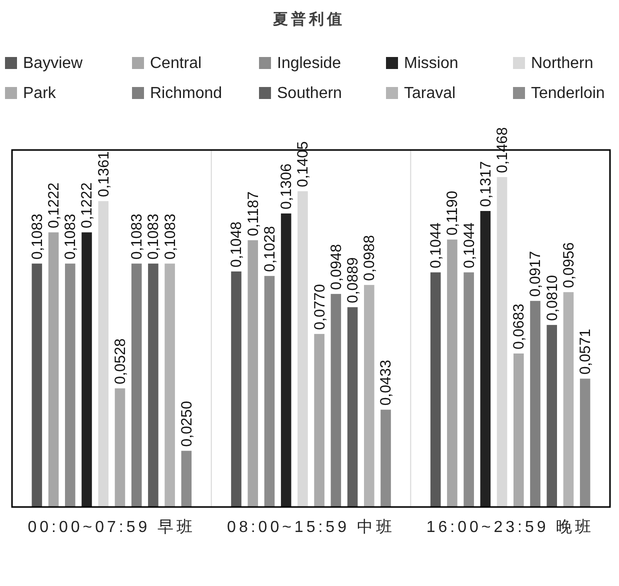 The width and height of the screenshot is (619, 586). I want to click on data-label: 0,0810, so click(552, 298).